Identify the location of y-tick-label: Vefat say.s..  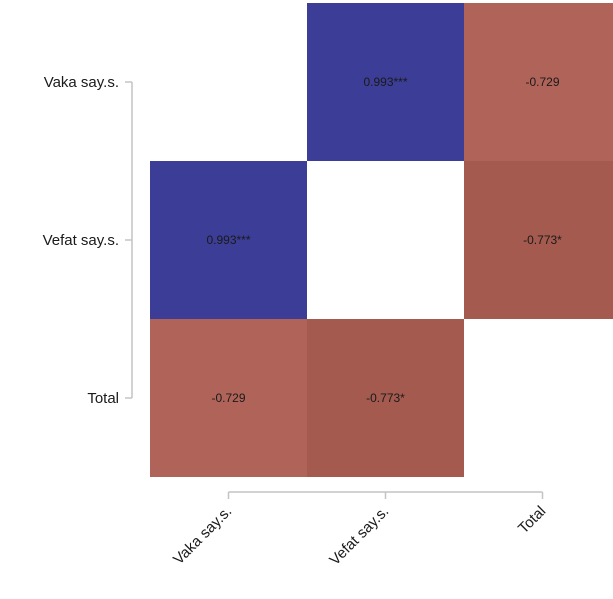
(81, 240).